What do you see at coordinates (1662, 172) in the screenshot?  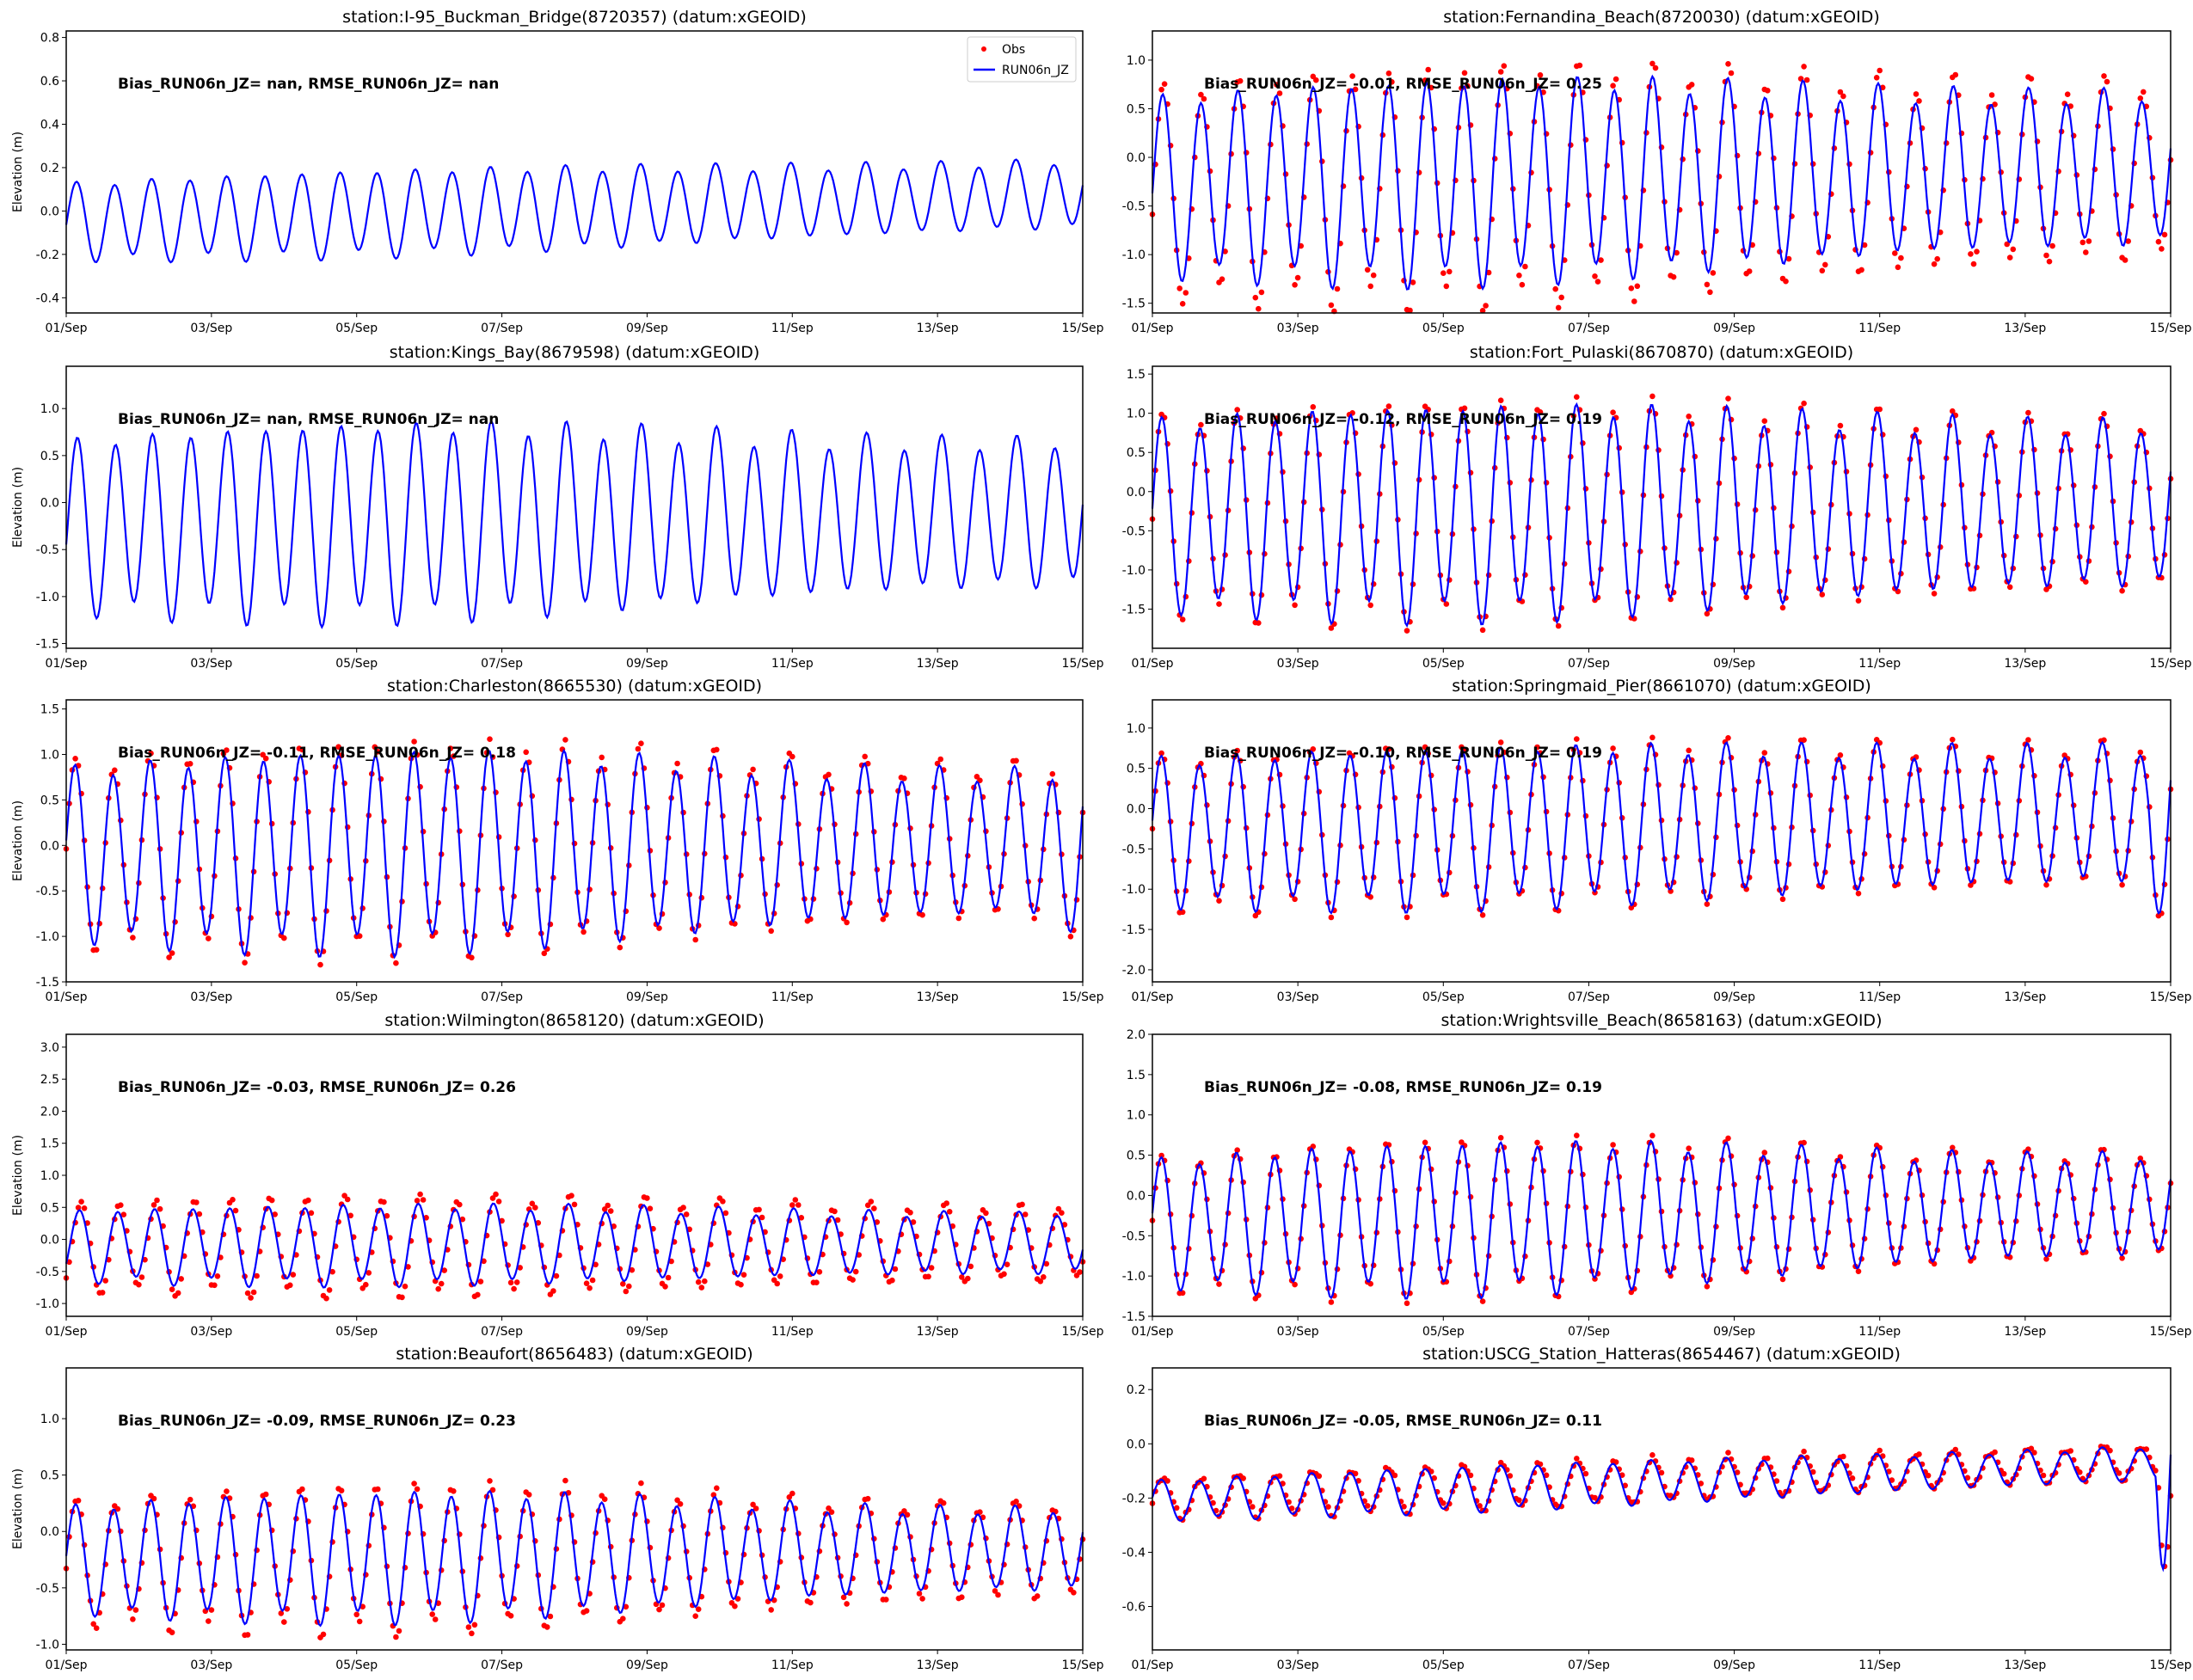 I see `axes-frame` at bounding box center [1662, 172].